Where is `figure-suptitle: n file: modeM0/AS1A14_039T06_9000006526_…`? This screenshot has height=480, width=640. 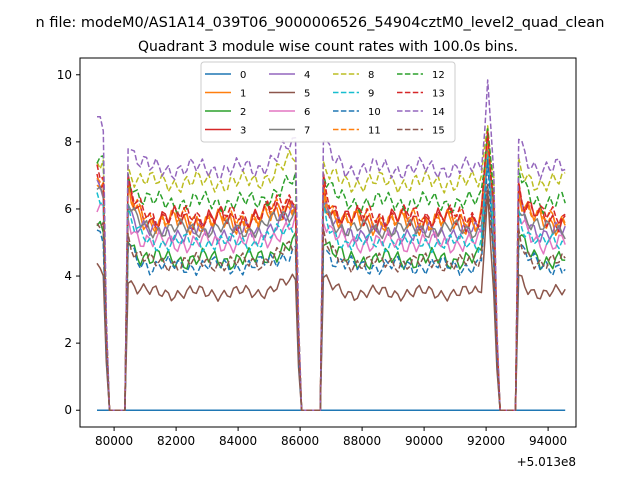 figure-suptitle: n file: modeM0/AS1A14_039T06_9000006526_… is located at coordinates (320, 23).